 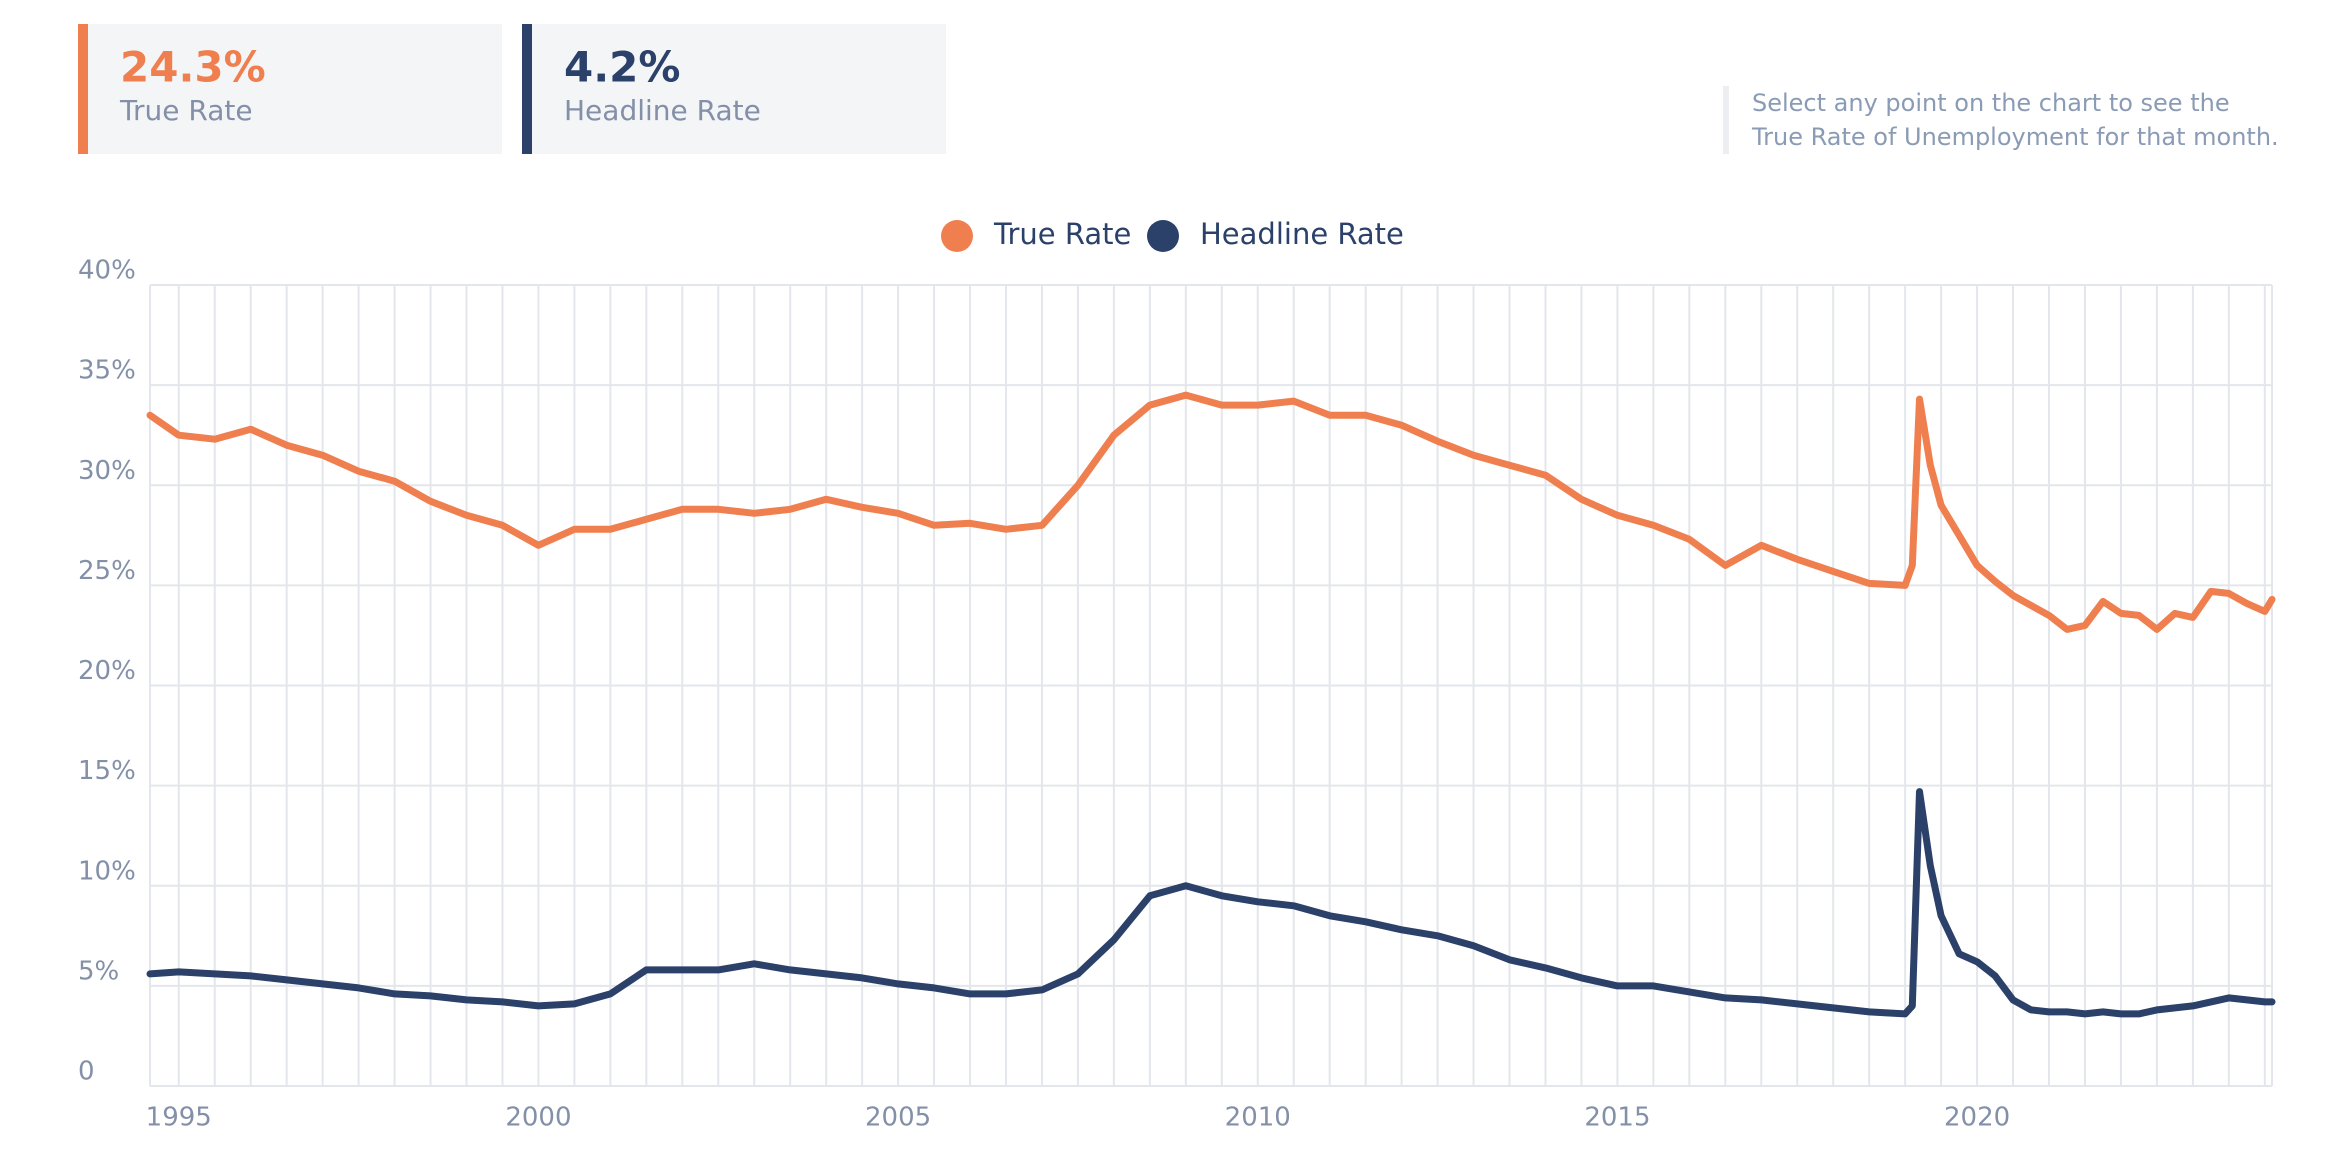 I want to click on card-value: 24.3%, so click(x=193, y=67).